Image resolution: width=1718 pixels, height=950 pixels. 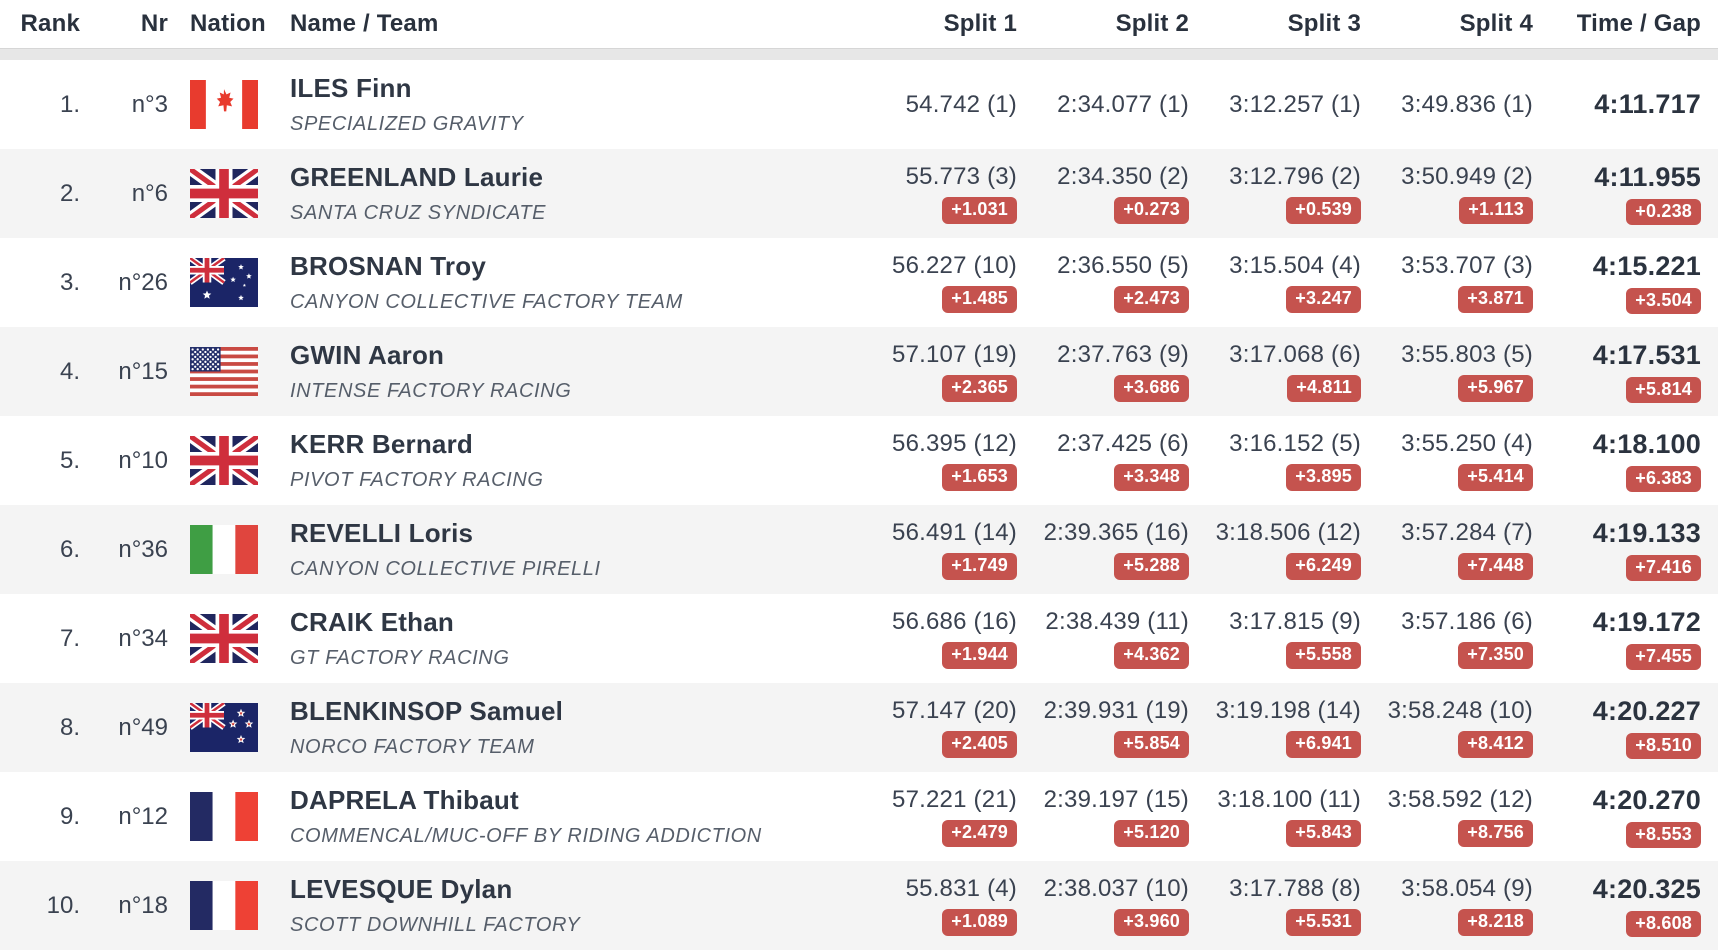 What do you see at coordinates (954, 533) in the screenshot?
I see `split-time: 56.491 (14)` at bounding box center [954, 533].